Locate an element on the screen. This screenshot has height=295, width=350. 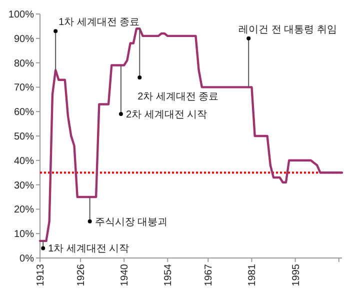
y-tick-label: 40% is located at coordinates (24, 161).